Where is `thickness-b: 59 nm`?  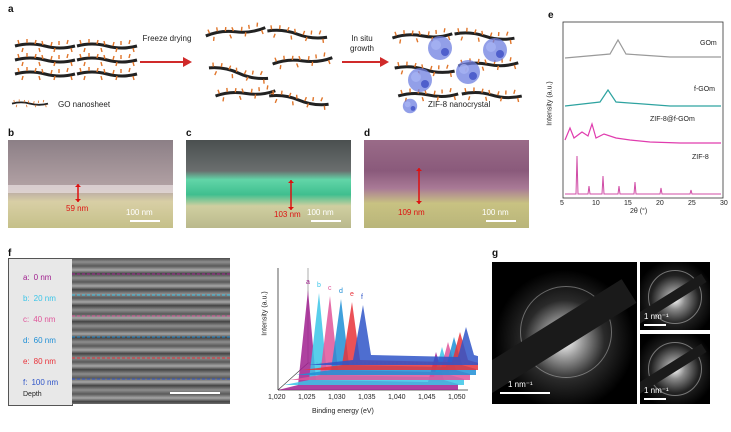
thickness-b: 59 nm is located at coordinates (77, 208).